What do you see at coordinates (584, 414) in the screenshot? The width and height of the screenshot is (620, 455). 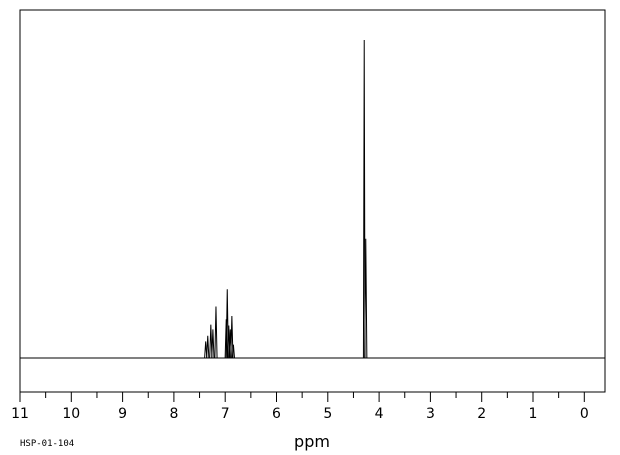 I see `x-tick-label: 0` at bounding box center [584, 414].